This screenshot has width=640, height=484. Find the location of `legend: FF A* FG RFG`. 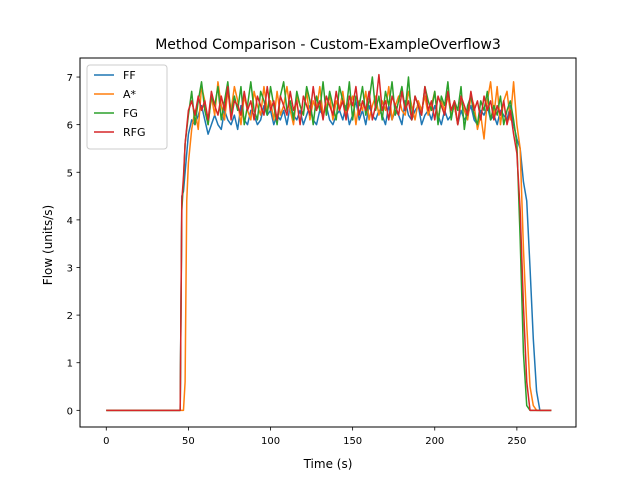

legend: FF A* FG RFG is located at coordinates (127, 107).